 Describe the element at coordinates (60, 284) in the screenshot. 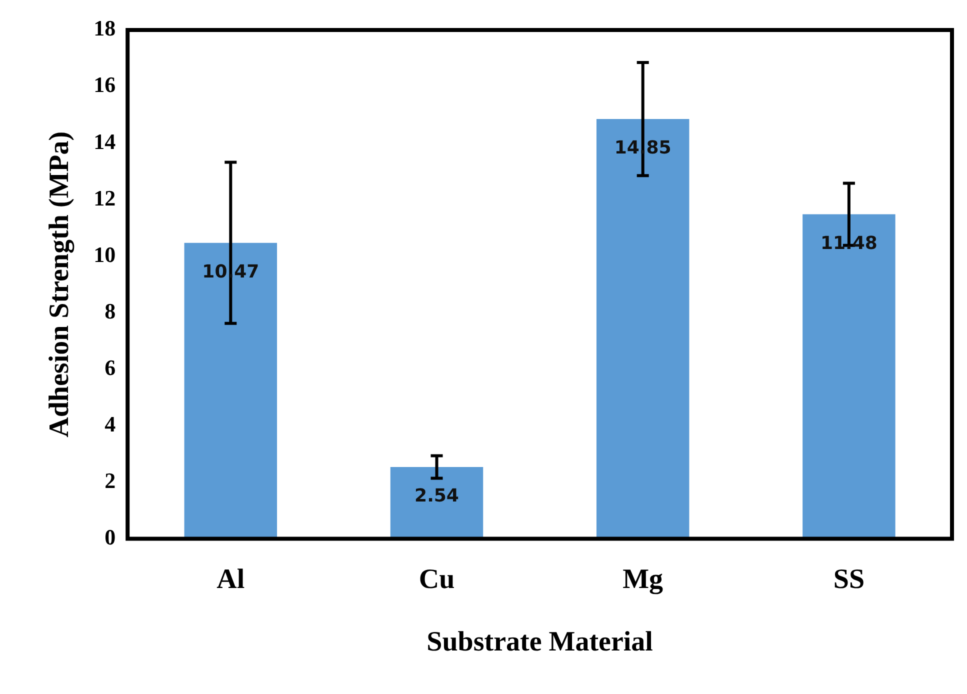

I see `y-axis-title: Adhesion Strength (MPa)` at that location.